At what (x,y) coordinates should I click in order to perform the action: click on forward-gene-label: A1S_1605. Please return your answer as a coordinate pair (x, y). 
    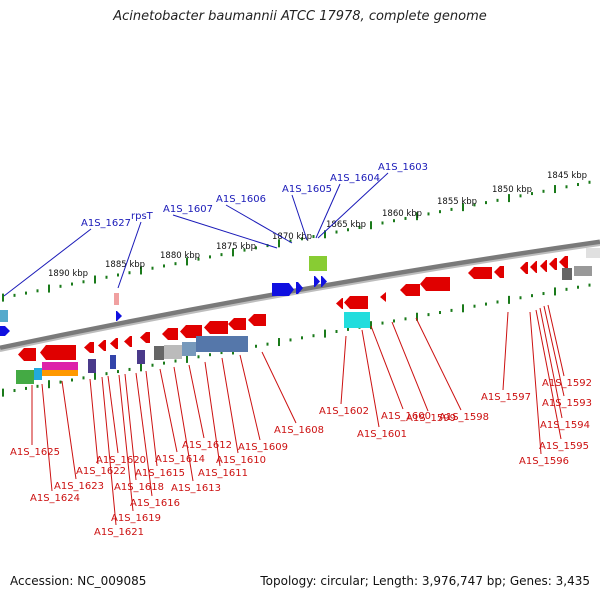
    Looking at the image, I should click on (307, 189).